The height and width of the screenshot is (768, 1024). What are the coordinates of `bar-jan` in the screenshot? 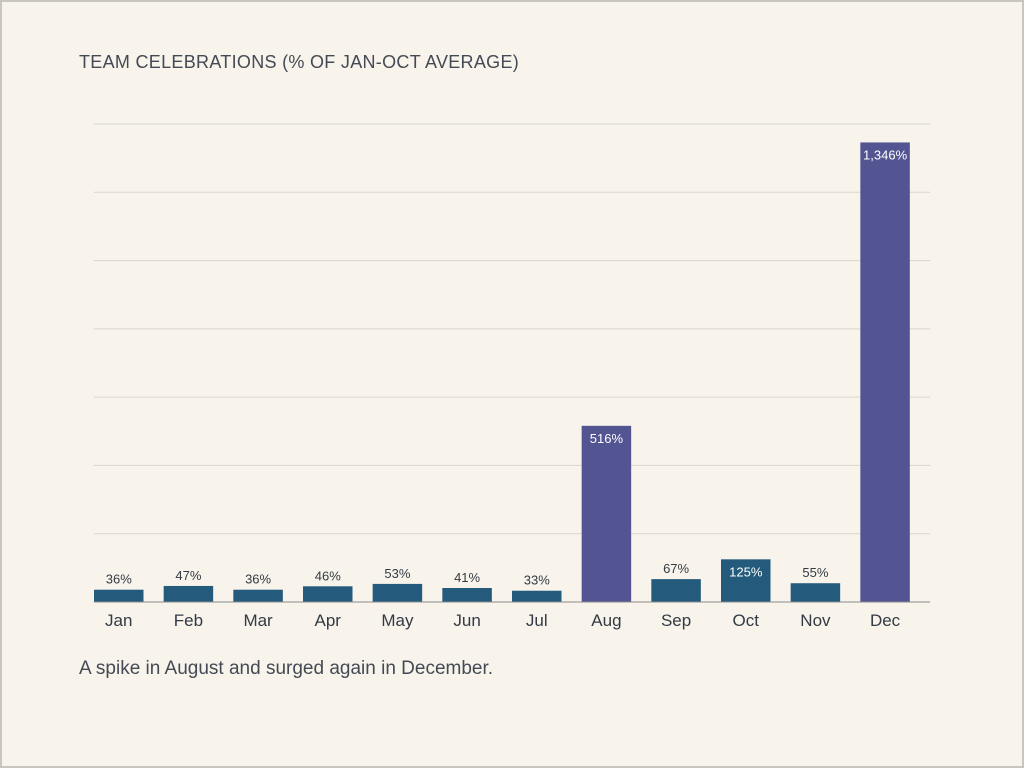 It's located at (119, 595).